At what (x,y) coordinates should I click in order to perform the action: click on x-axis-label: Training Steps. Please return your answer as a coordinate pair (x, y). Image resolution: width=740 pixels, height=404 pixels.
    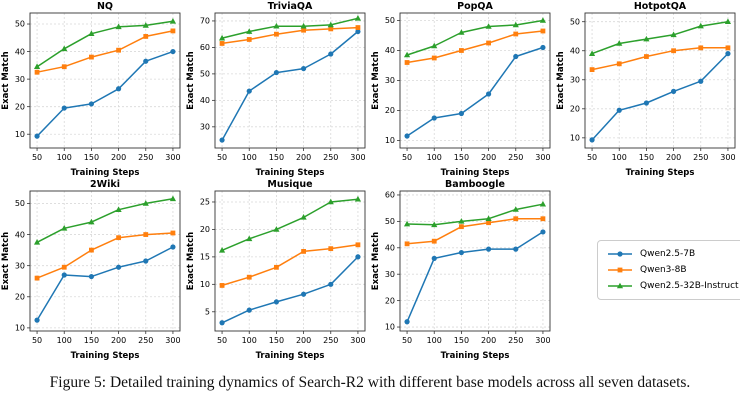
    Looking at the image, I should click on (290, 356).